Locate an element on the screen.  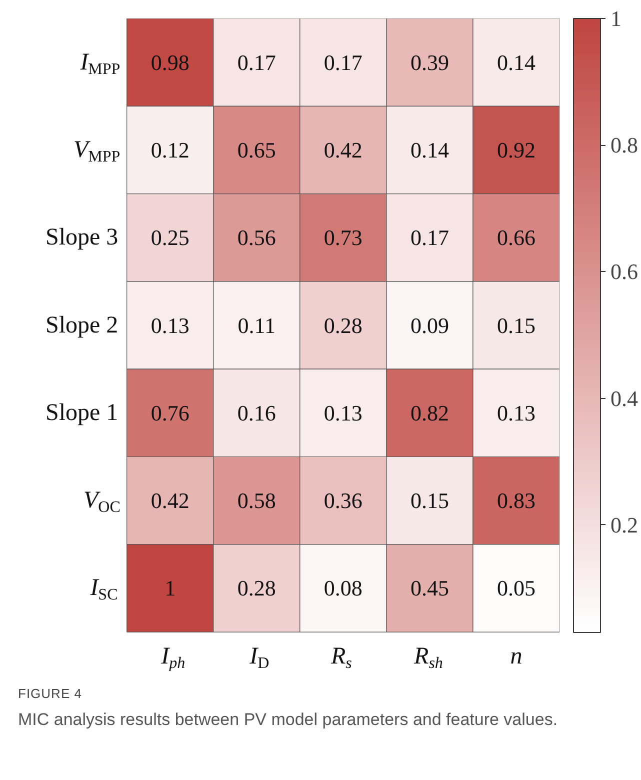
data-label: 0.25 is located at coordinates (170, 237).